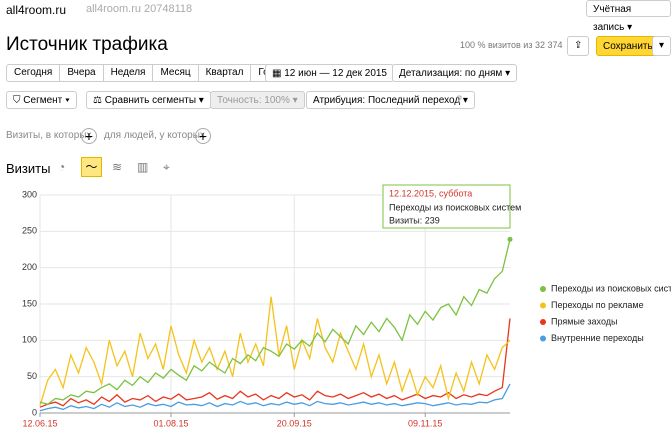 The width and height of the screenshot is (671, 428). I want to click on legend-label: Переходы по рекламе, so click(597, 305).